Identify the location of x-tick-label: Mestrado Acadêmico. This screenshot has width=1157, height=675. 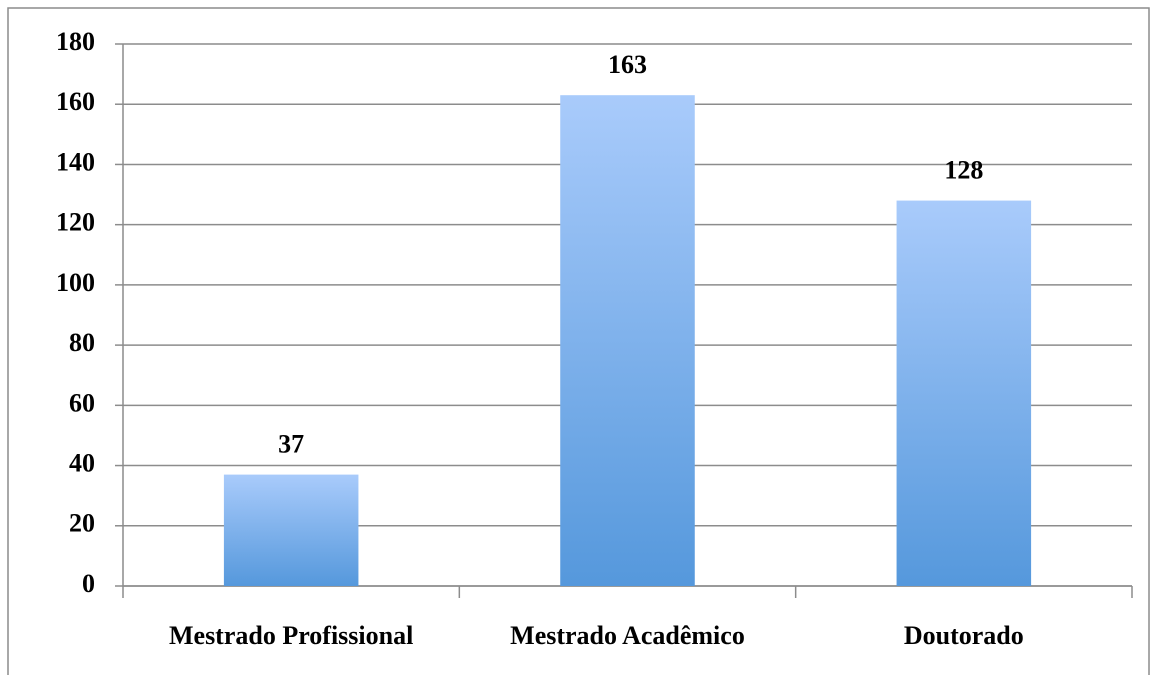
(627, 635).